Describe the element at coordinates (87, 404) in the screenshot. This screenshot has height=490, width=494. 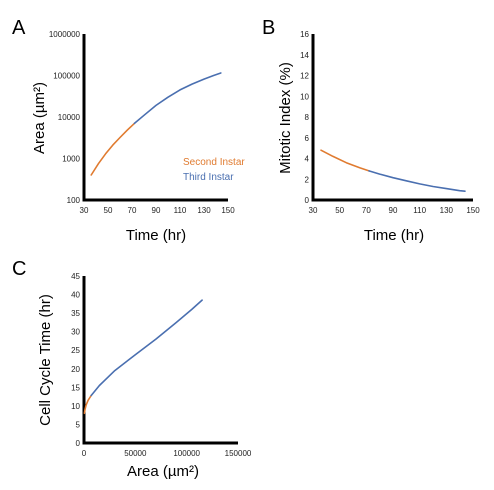
I see `panel-c-series-second-instar-line` at that location.